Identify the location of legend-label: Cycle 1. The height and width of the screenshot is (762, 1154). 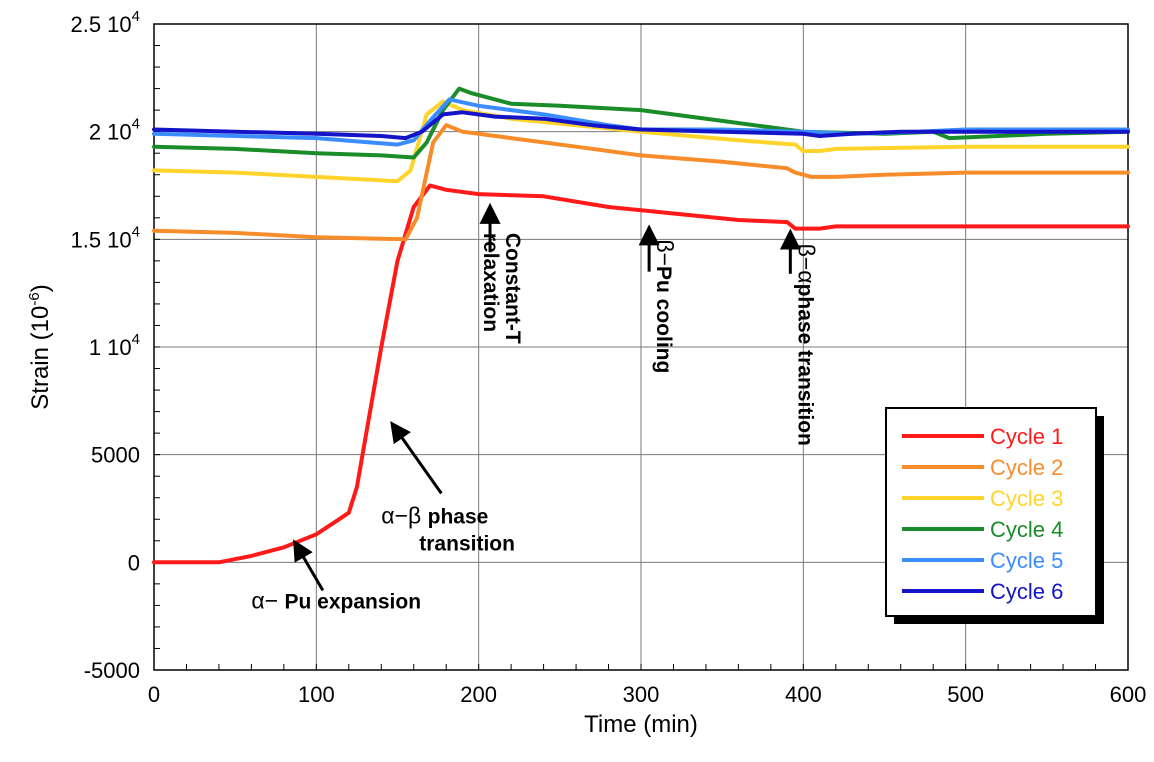
(1026, 436).